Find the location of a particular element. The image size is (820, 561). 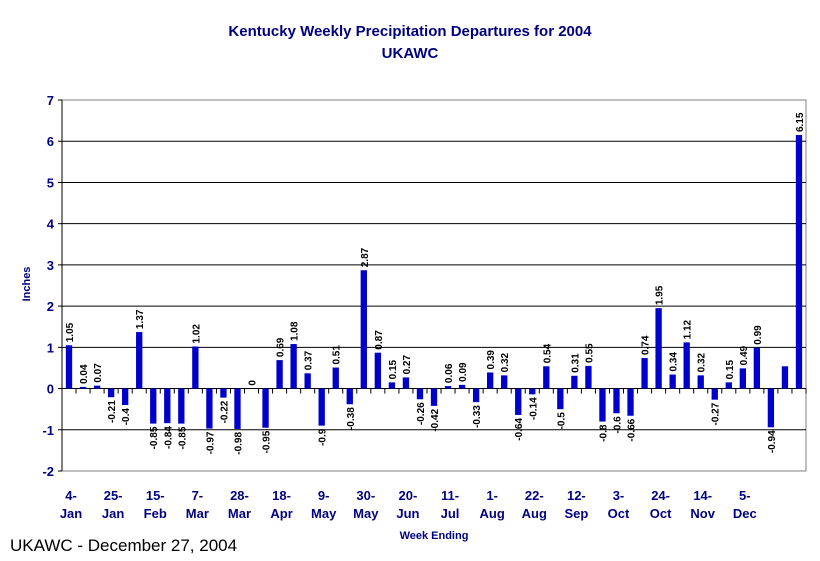

x-tick-label-month: May is located at coordinates (324, 513).